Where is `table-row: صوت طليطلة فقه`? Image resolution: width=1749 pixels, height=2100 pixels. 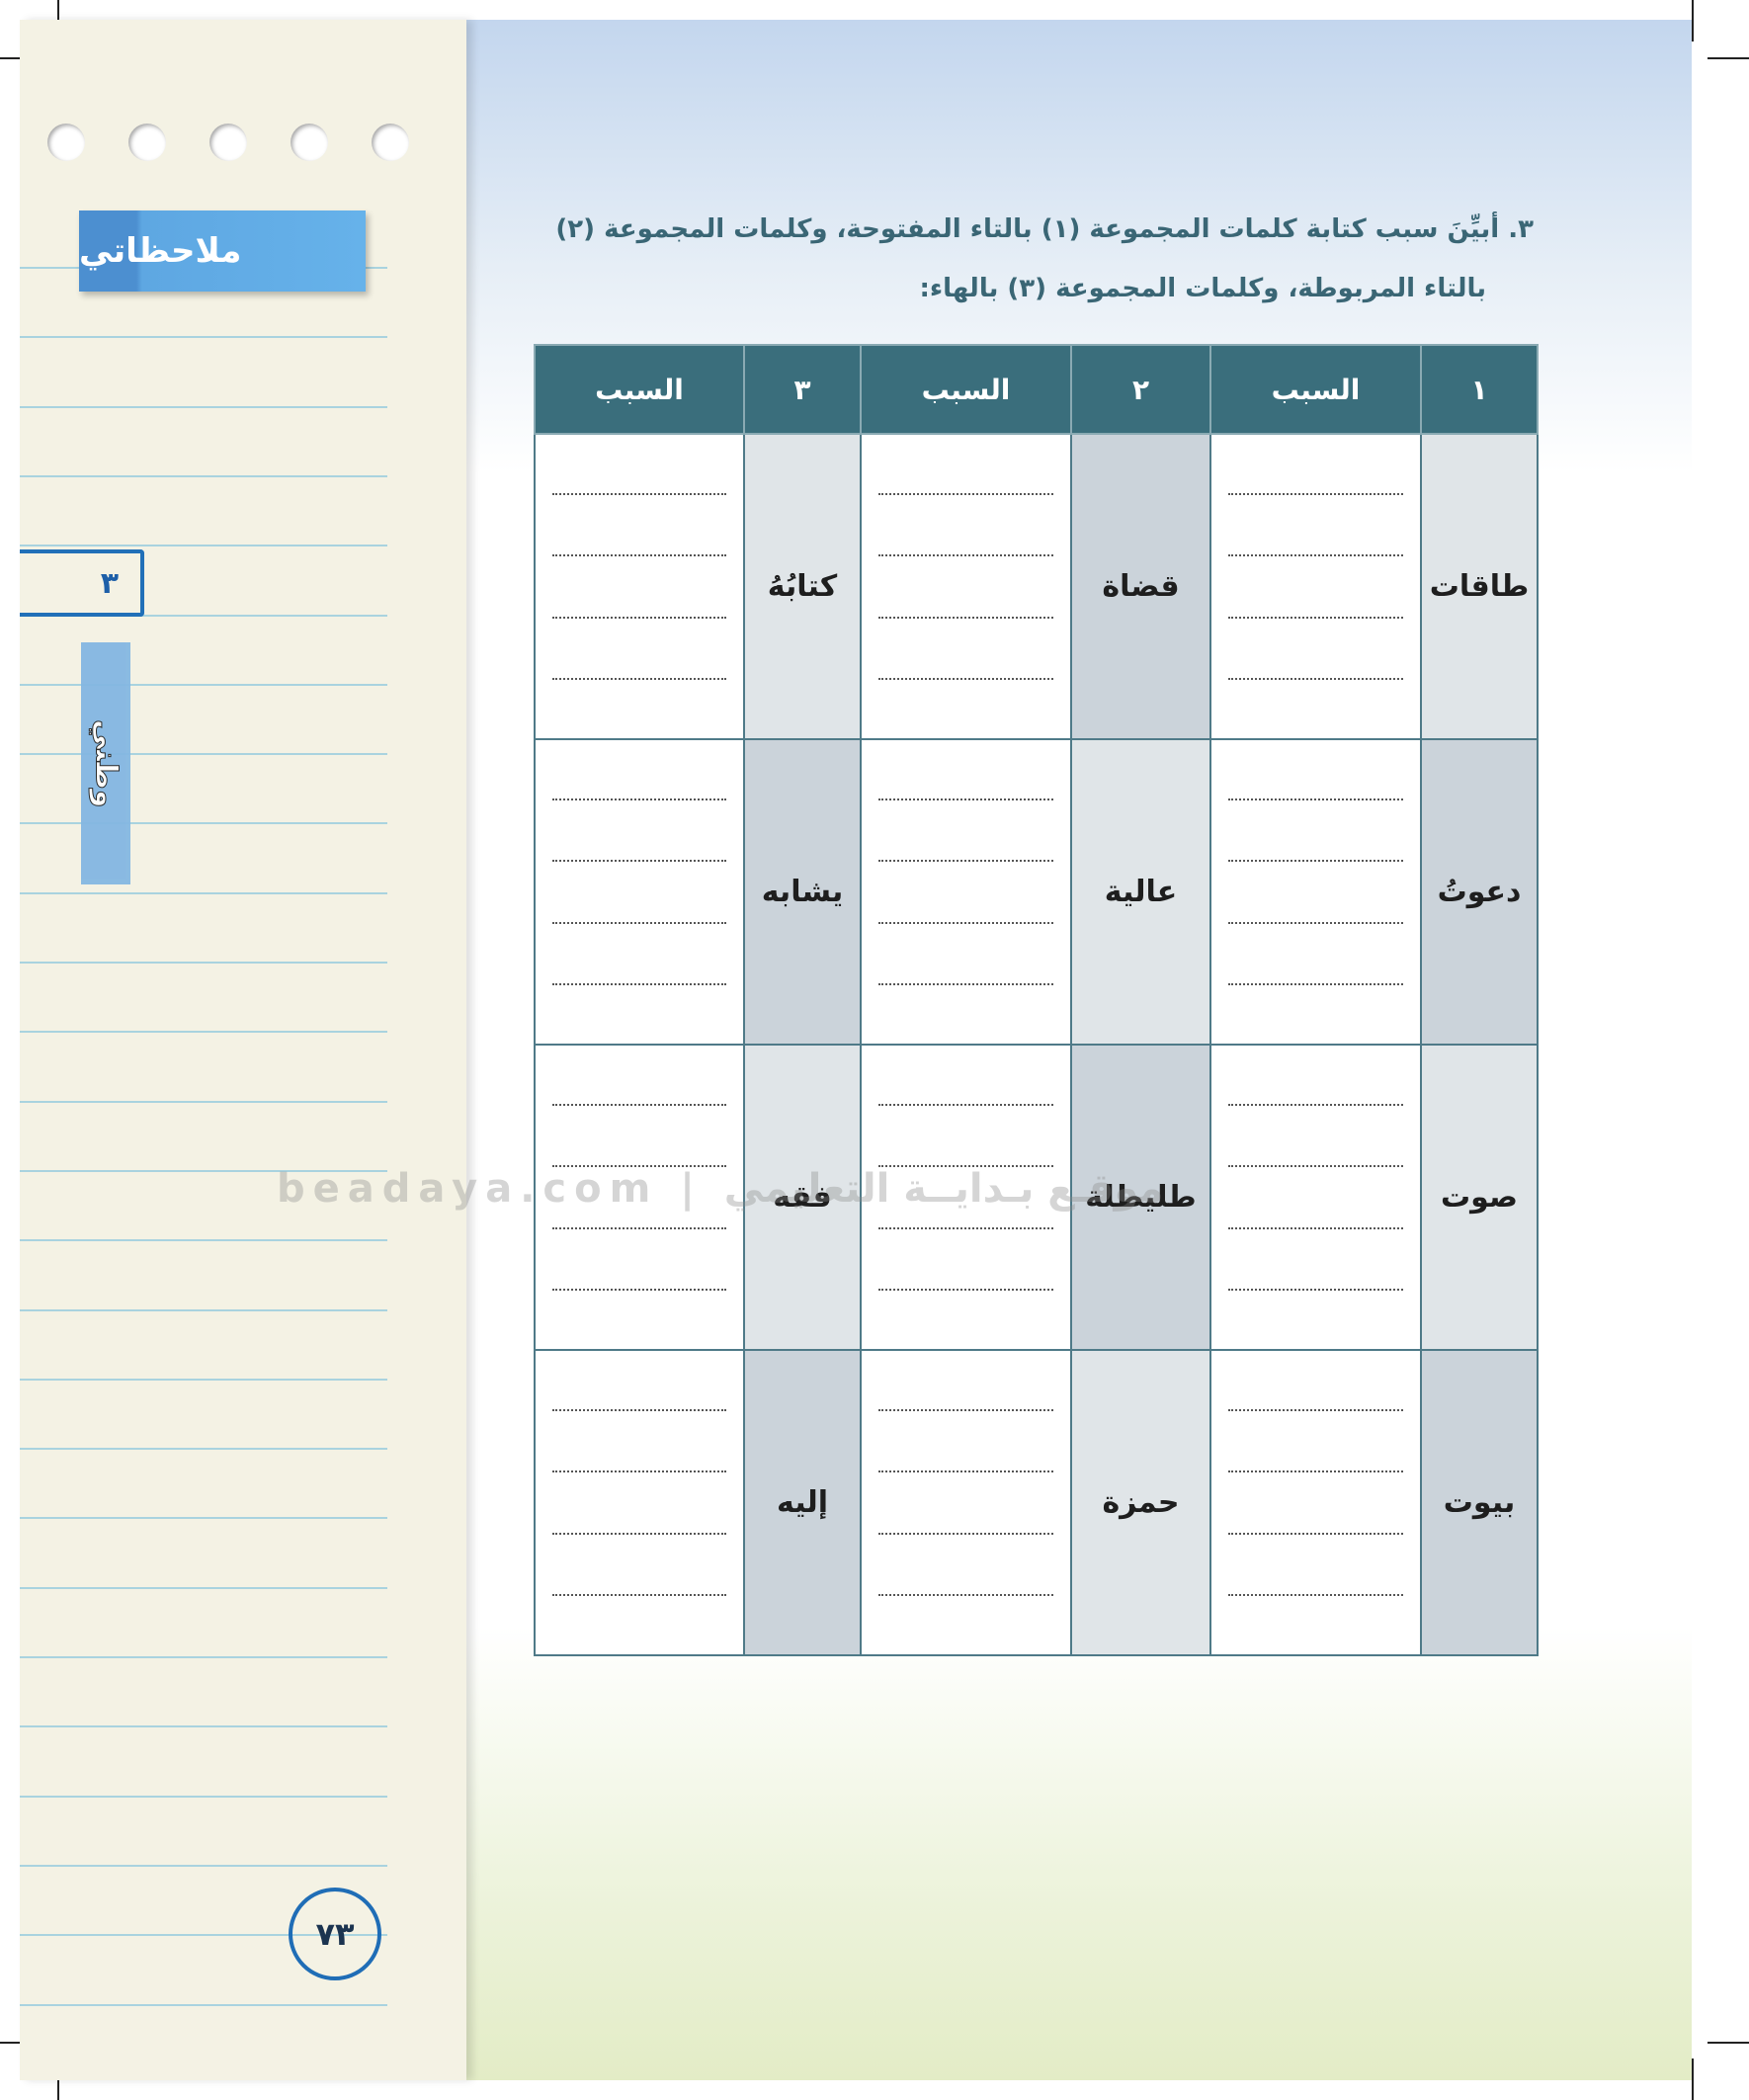
table-row: صوت طليطلة فقه is located at coordinates (1037, 1197).